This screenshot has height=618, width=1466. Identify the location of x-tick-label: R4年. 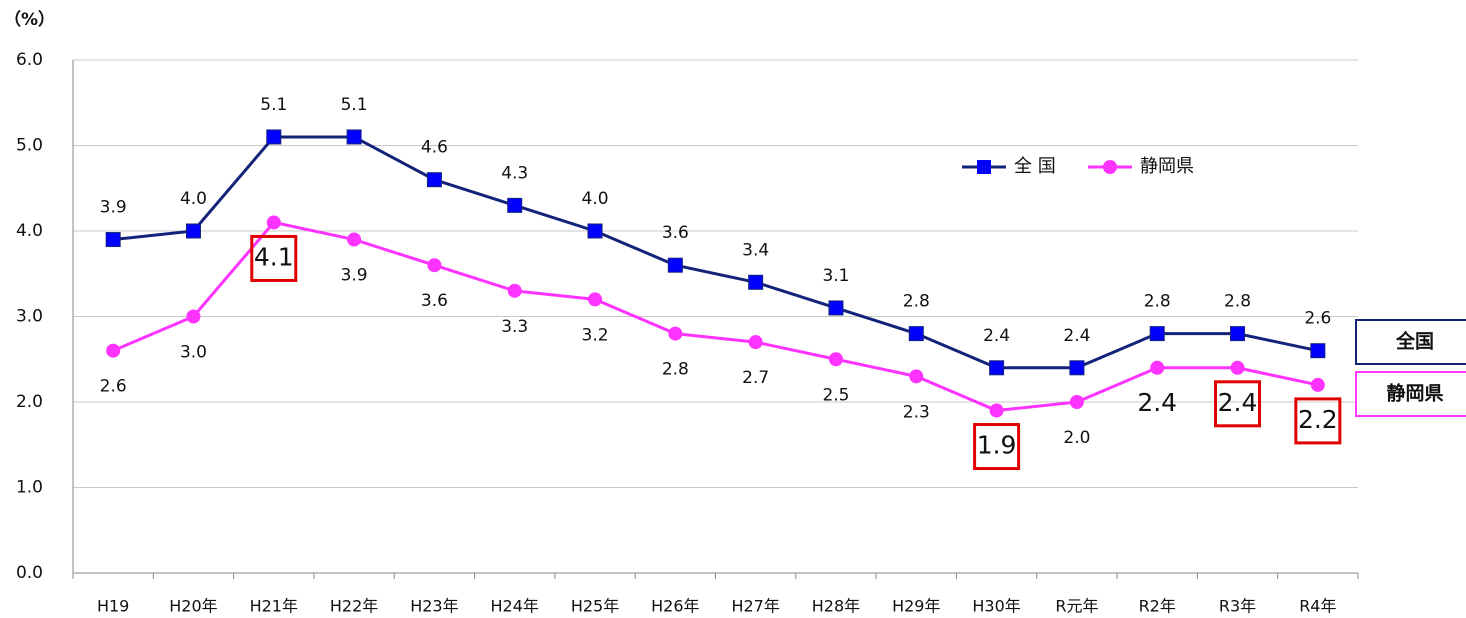
(1317, 606).